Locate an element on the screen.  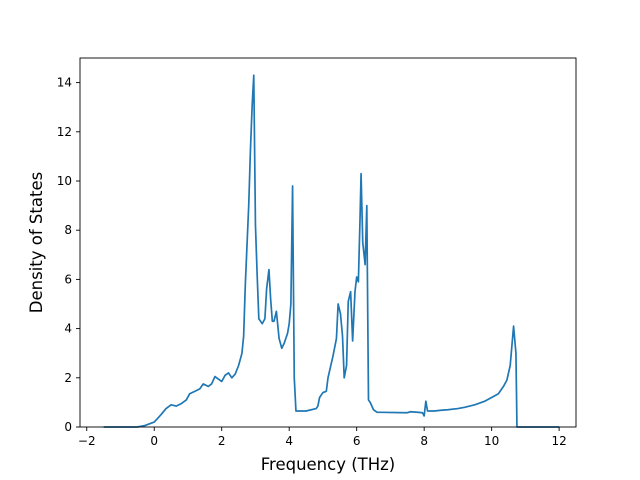
y-tick-label: 4 is located at coordinates (68, 329).